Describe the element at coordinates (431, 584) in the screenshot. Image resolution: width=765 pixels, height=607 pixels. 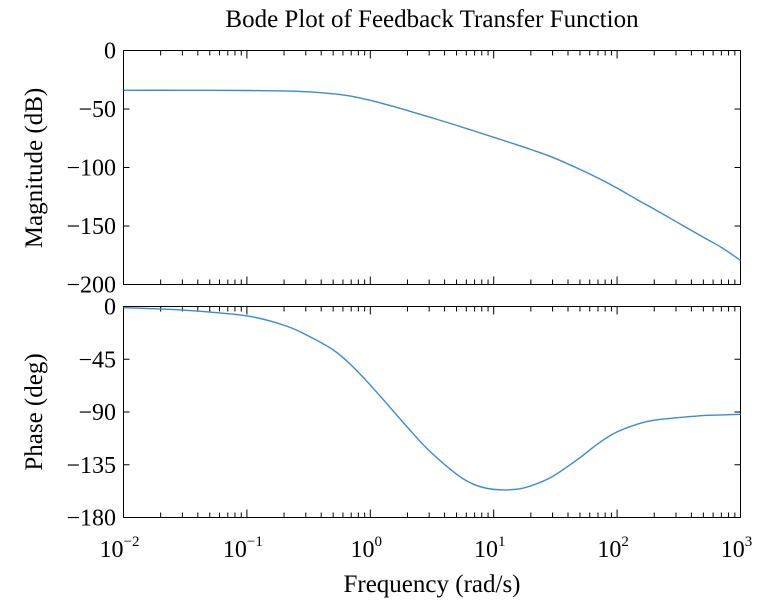
I see `x-axis-label: Frequency (rad/s)` at that location.